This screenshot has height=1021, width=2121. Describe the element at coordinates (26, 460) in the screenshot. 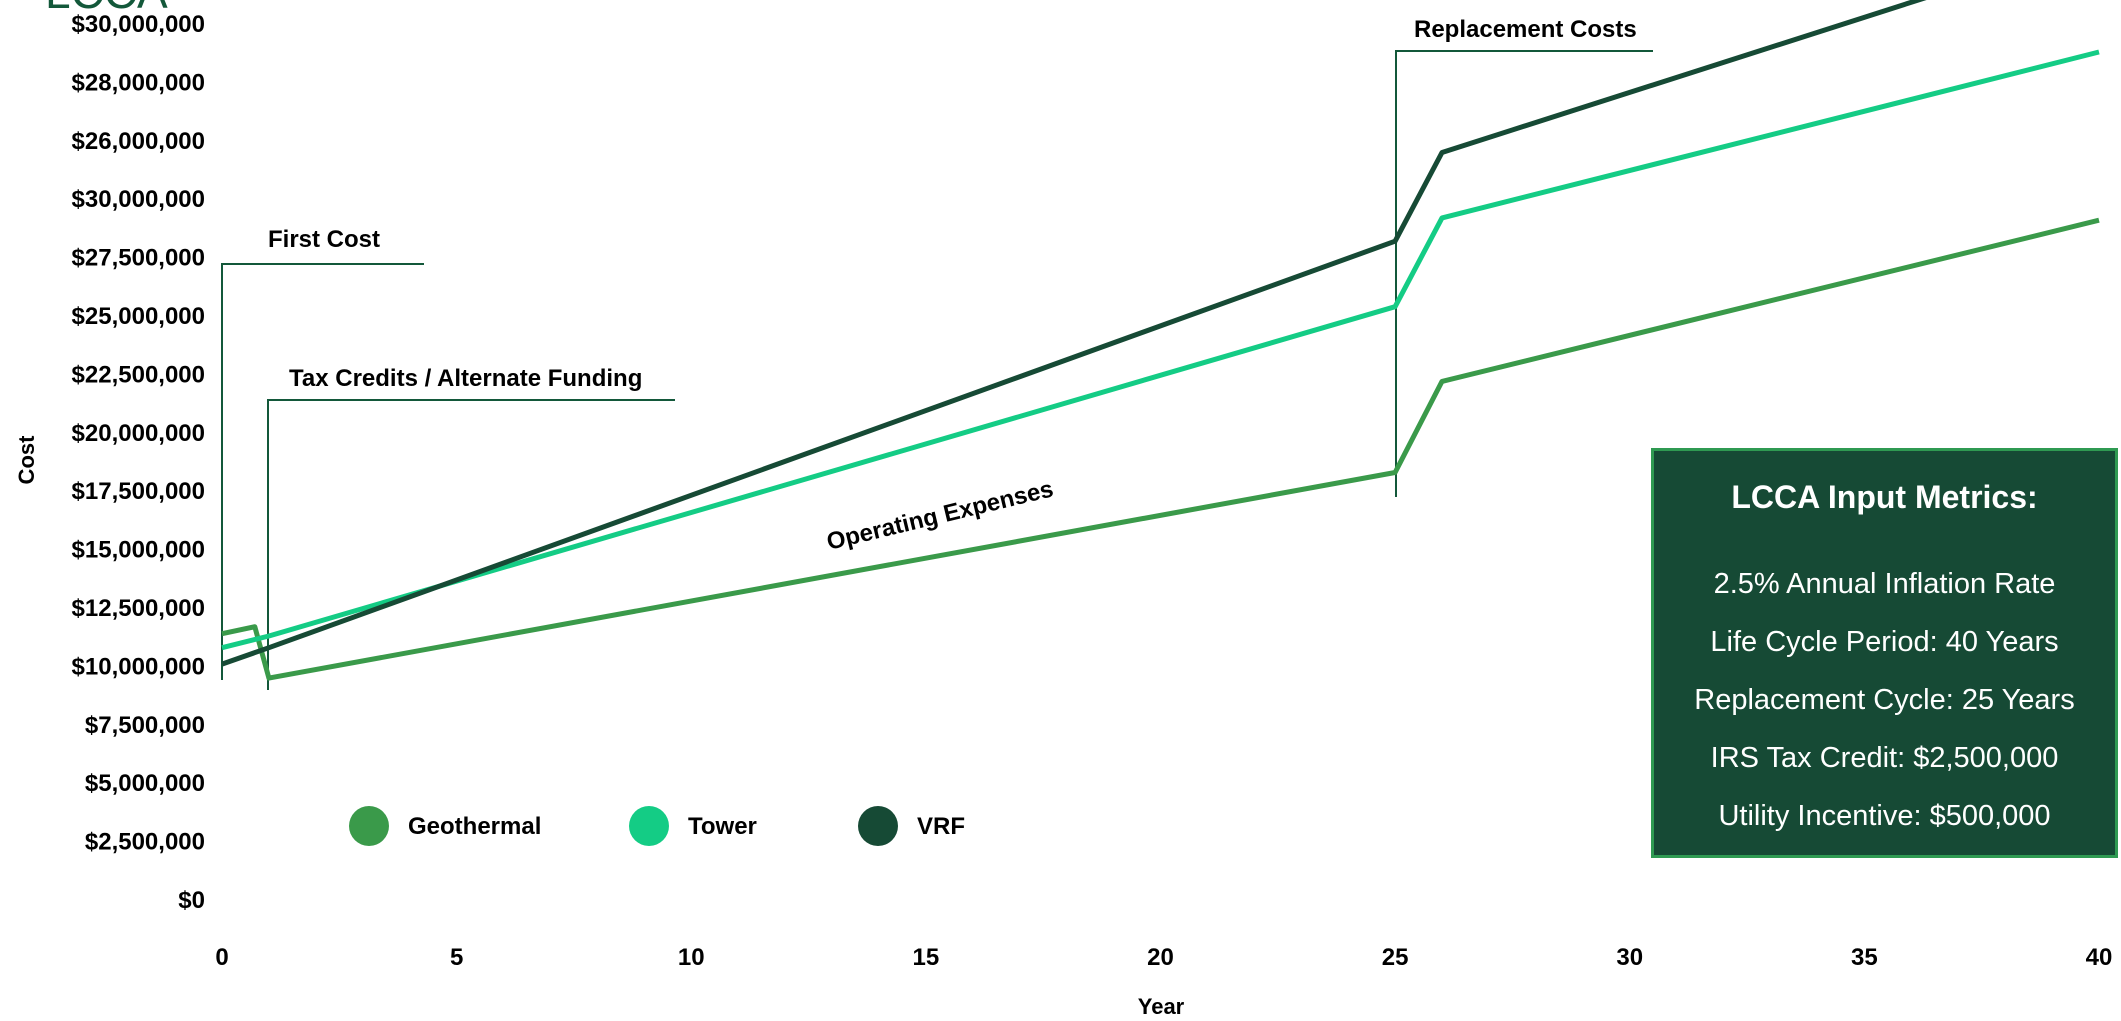

I see `y-axis-title: Cost` at that location.